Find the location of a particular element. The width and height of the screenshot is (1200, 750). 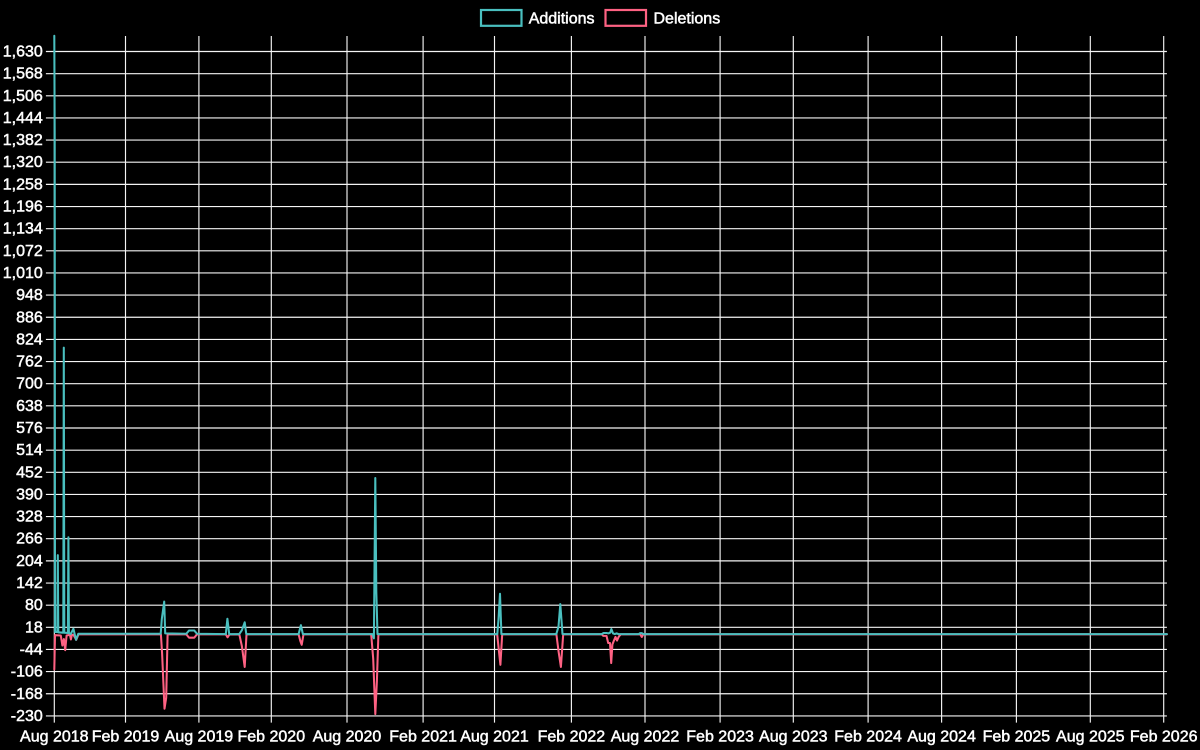

svg-text: Aug 2023 is located at coordinates (793, 737).